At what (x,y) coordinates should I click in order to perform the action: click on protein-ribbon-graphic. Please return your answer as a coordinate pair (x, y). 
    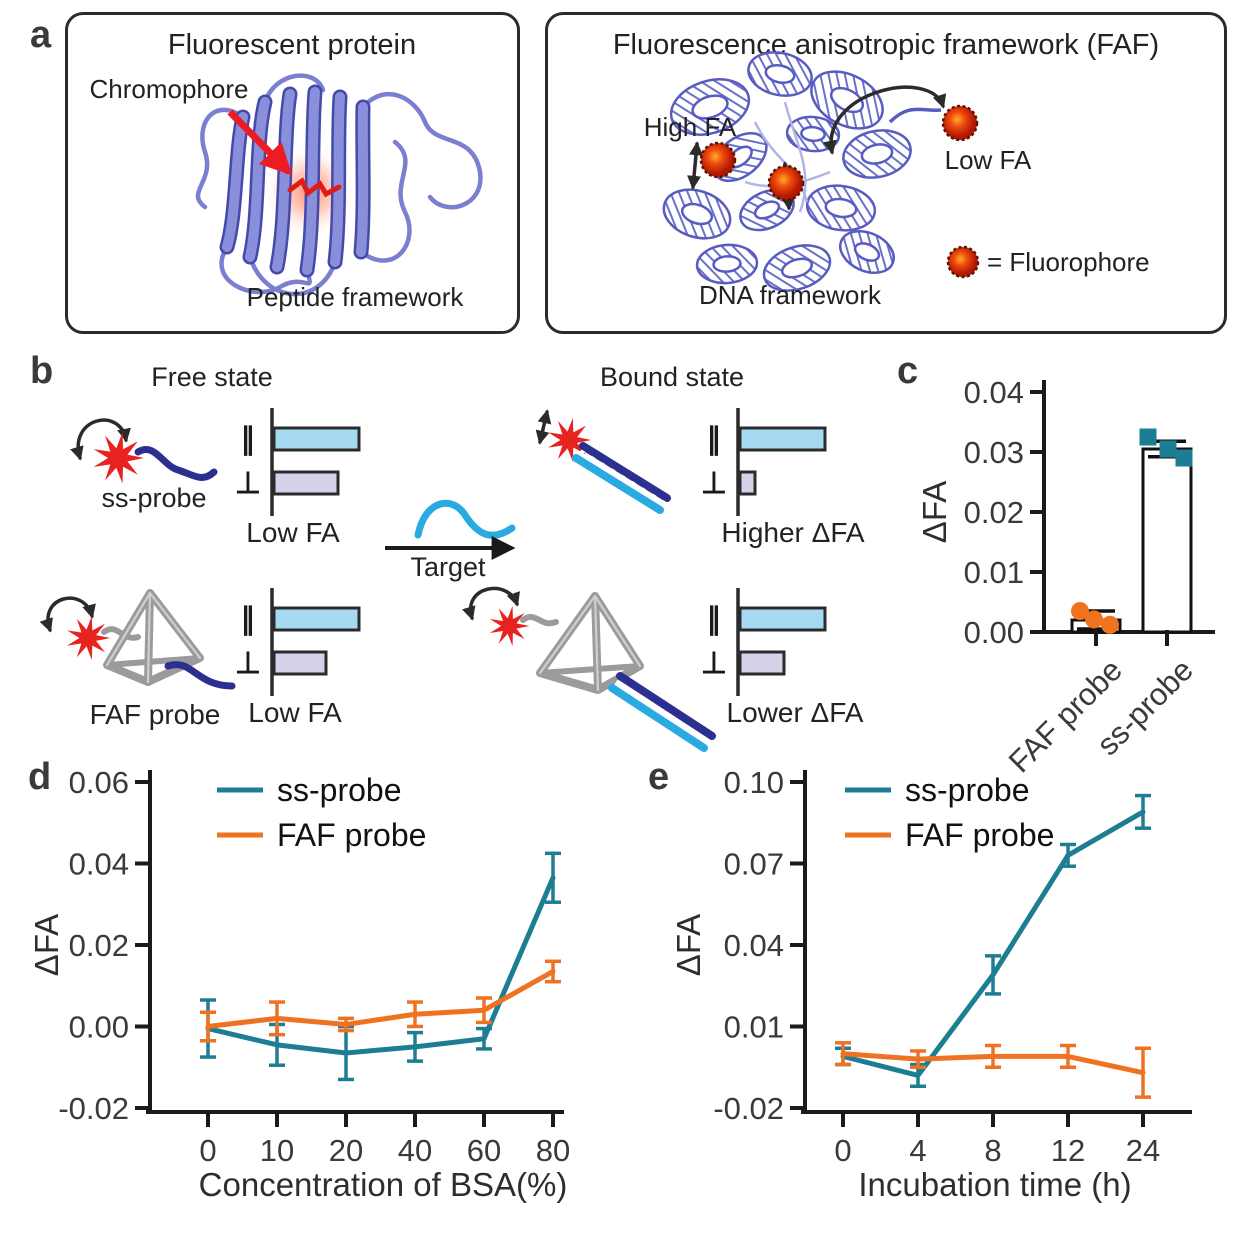
    Looking at the image, I should click on (339, 185).